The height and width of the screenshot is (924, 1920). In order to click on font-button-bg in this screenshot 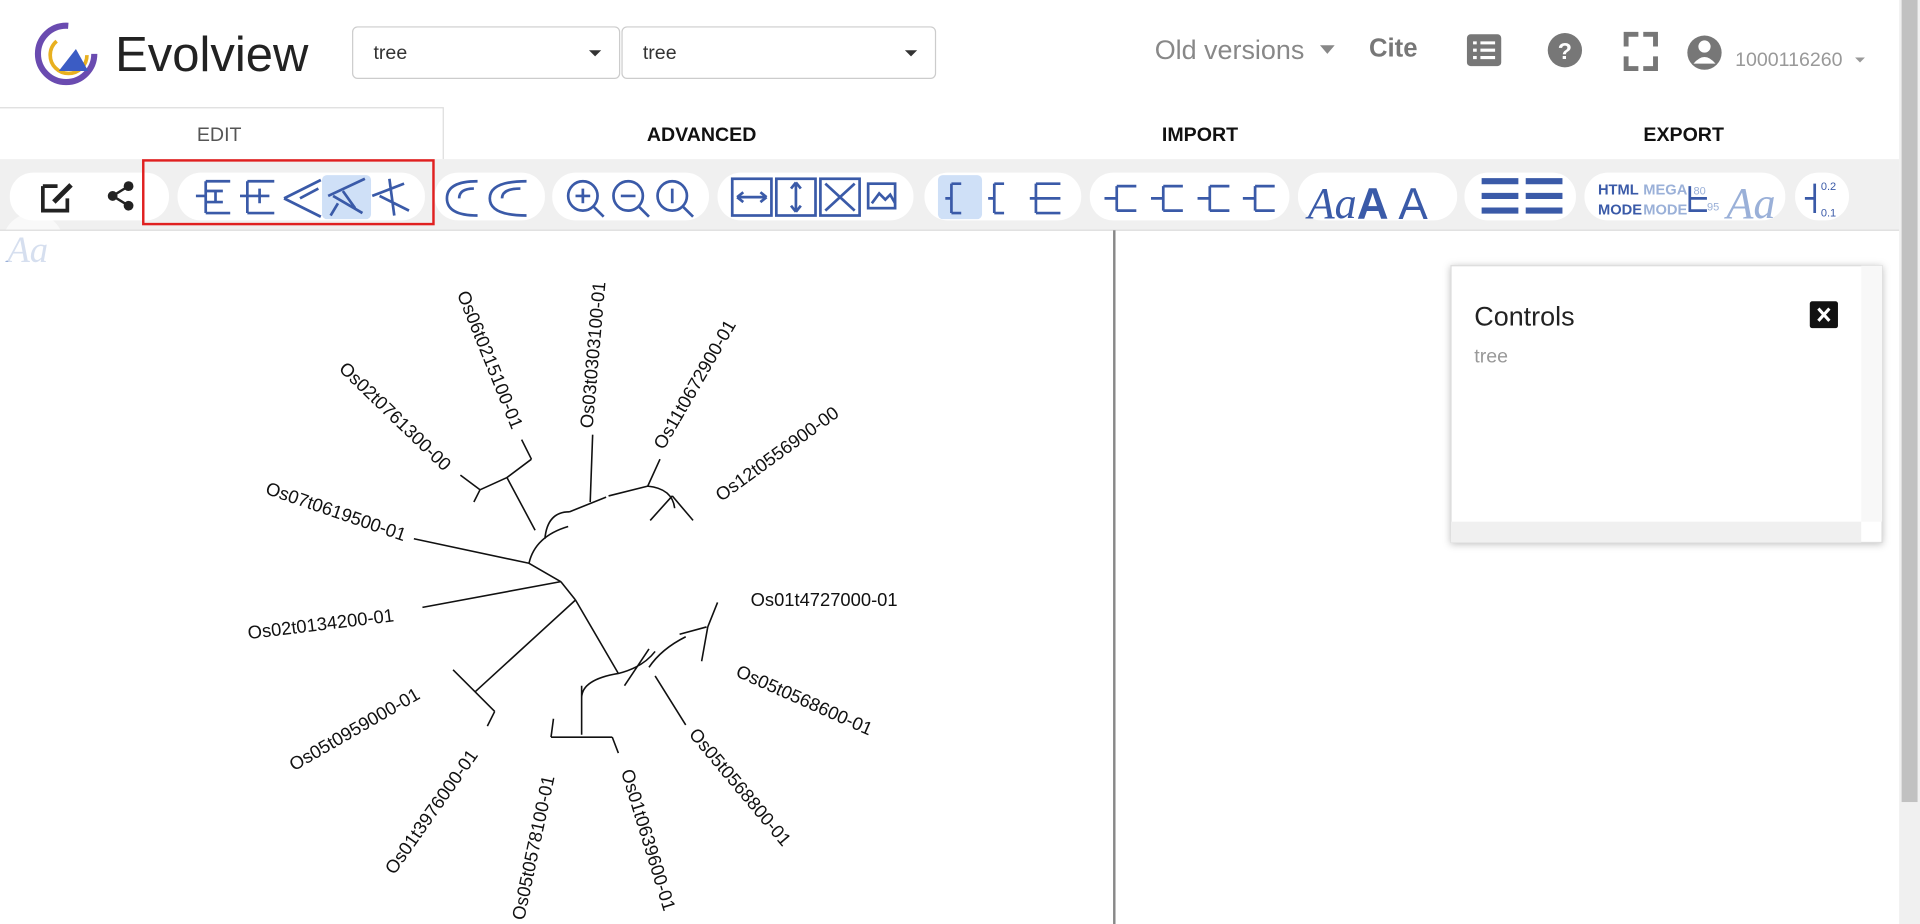, I will do `click(33, 244)`.